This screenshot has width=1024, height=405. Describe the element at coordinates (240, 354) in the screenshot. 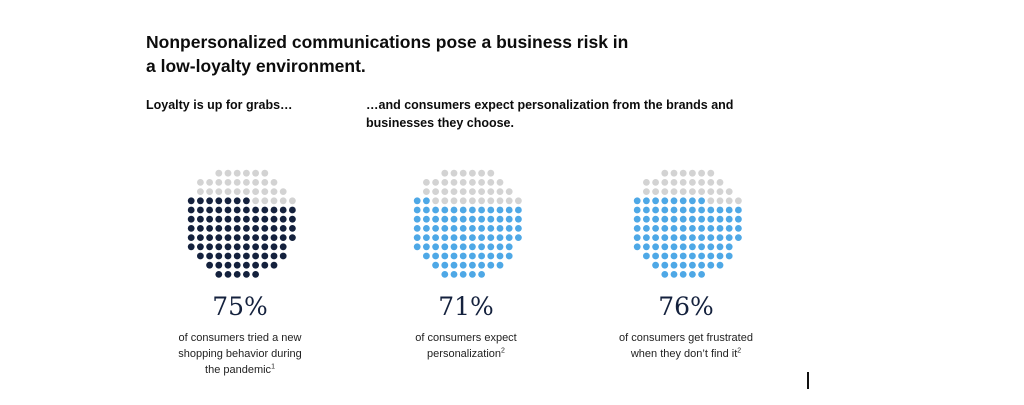

I see `desc-line: shopping behavior during` at that location.